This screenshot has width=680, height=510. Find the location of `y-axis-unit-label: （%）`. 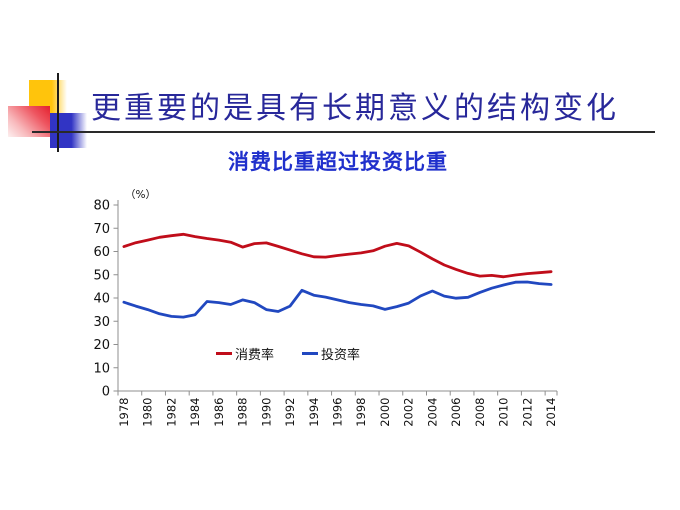

y-axis-unit-label: （%） is located at coordinates (140, 195).